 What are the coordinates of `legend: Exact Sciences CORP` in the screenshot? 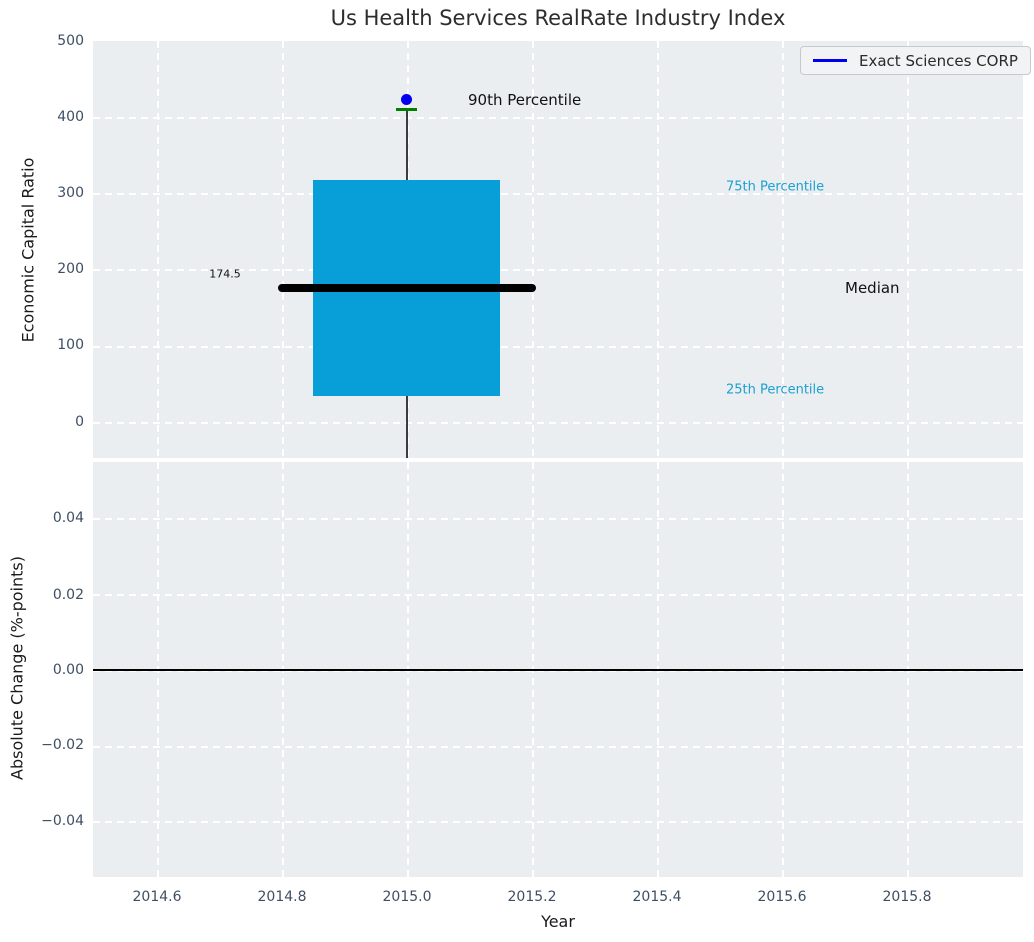 It's located at (915, 60).